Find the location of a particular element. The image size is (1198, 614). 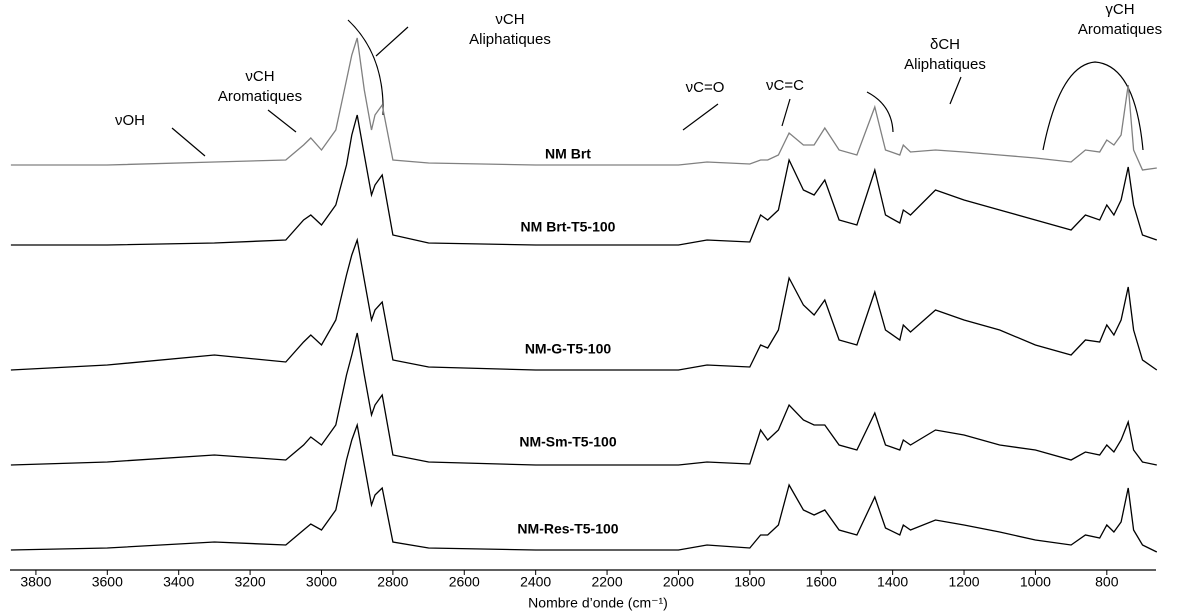

x-tick-label: 3800 is located at coordinates (35, 582).